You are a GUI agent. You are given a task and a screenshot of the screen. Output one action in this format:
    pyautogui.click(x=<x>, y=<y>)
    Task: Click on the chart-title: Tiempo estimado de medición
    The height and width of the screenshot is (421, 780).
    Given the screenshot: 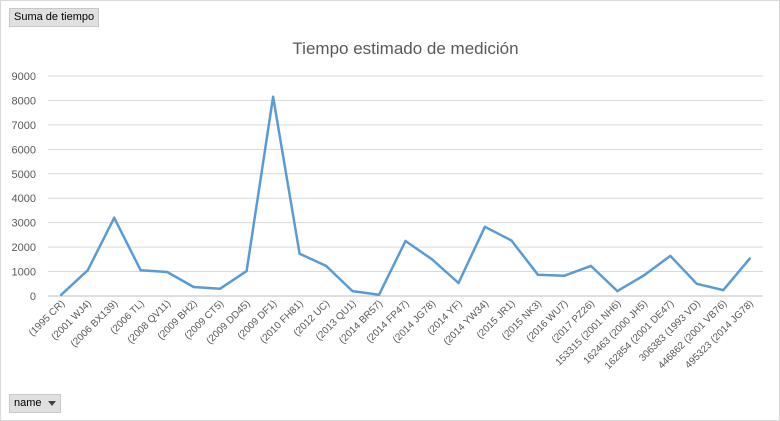 What is the action you would take?
    pyautogui.click(x=405, y=48)
    